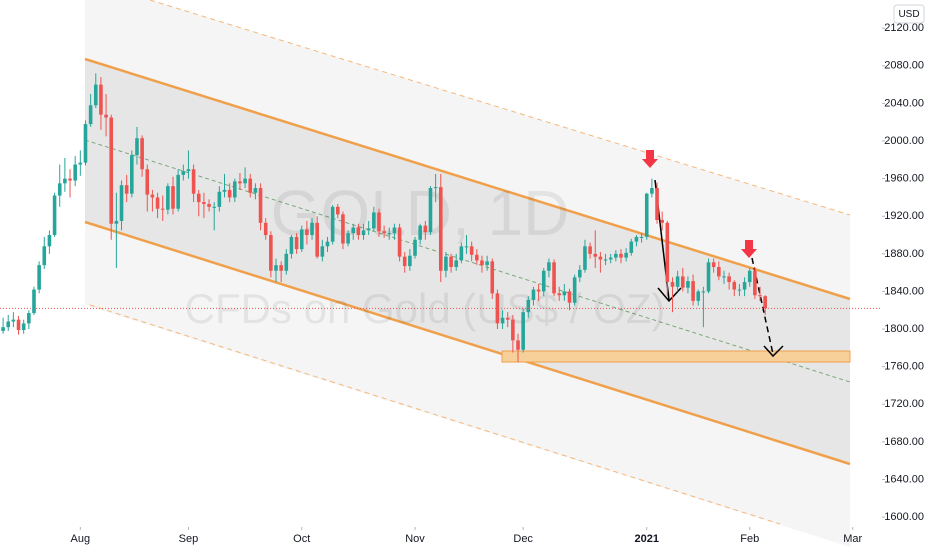 The width and height of the screenshot is (932, 550). I want to click on x-tick-label: Oct, so click(301, 539).